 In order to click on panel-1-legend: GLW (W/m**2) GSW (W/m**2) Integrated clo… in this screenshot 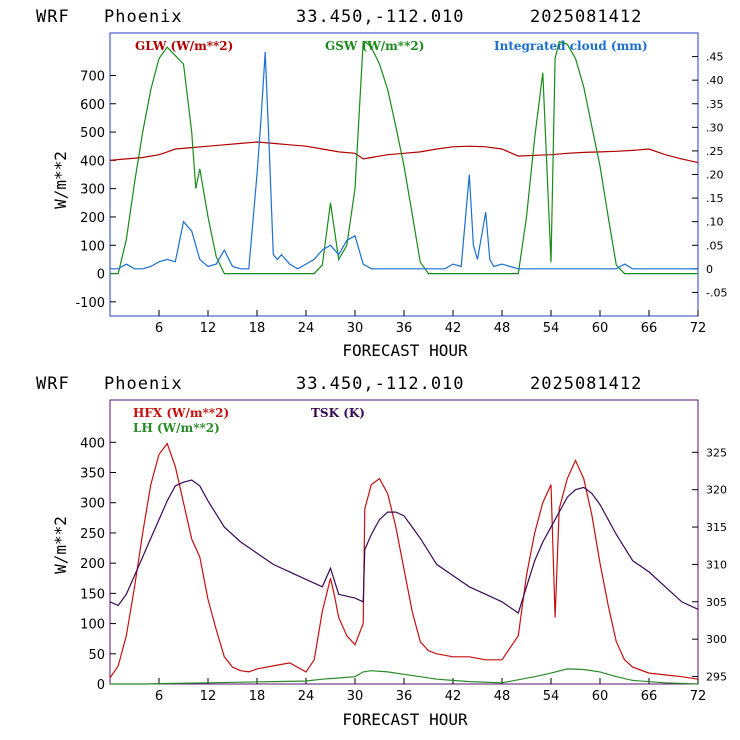, I will do `click(391, 46)`.